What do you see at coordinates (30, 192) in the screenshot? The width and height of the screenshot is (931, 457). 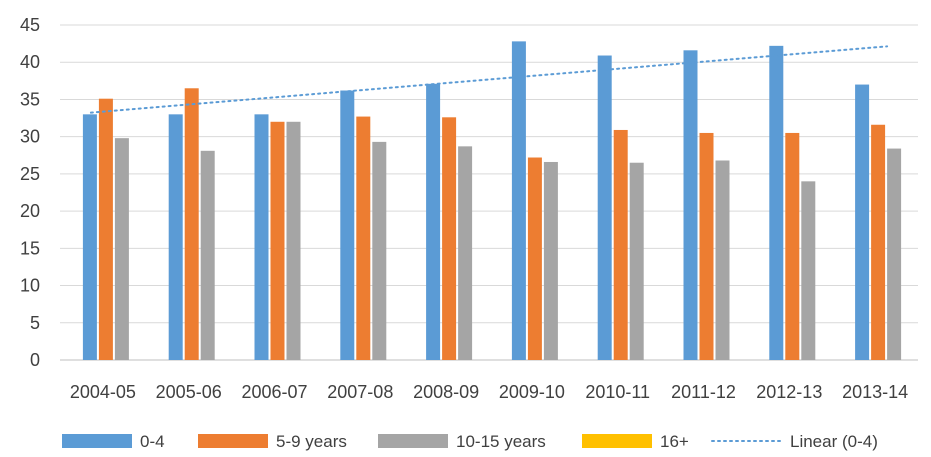 I see `y-axis-tick-labels: 0 5 10 15 20 25 30 35 40 45` at bounding box center [30, 192].